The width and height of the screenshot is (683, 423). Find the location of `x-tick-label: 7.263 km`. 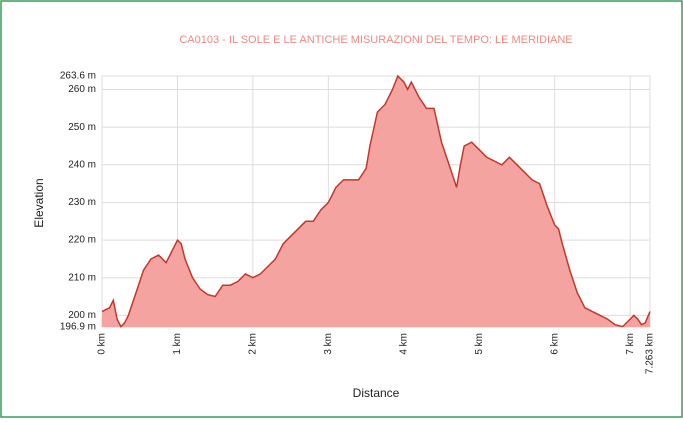

x-tick-label: 7.263 km is located at coordinates (650, 353).